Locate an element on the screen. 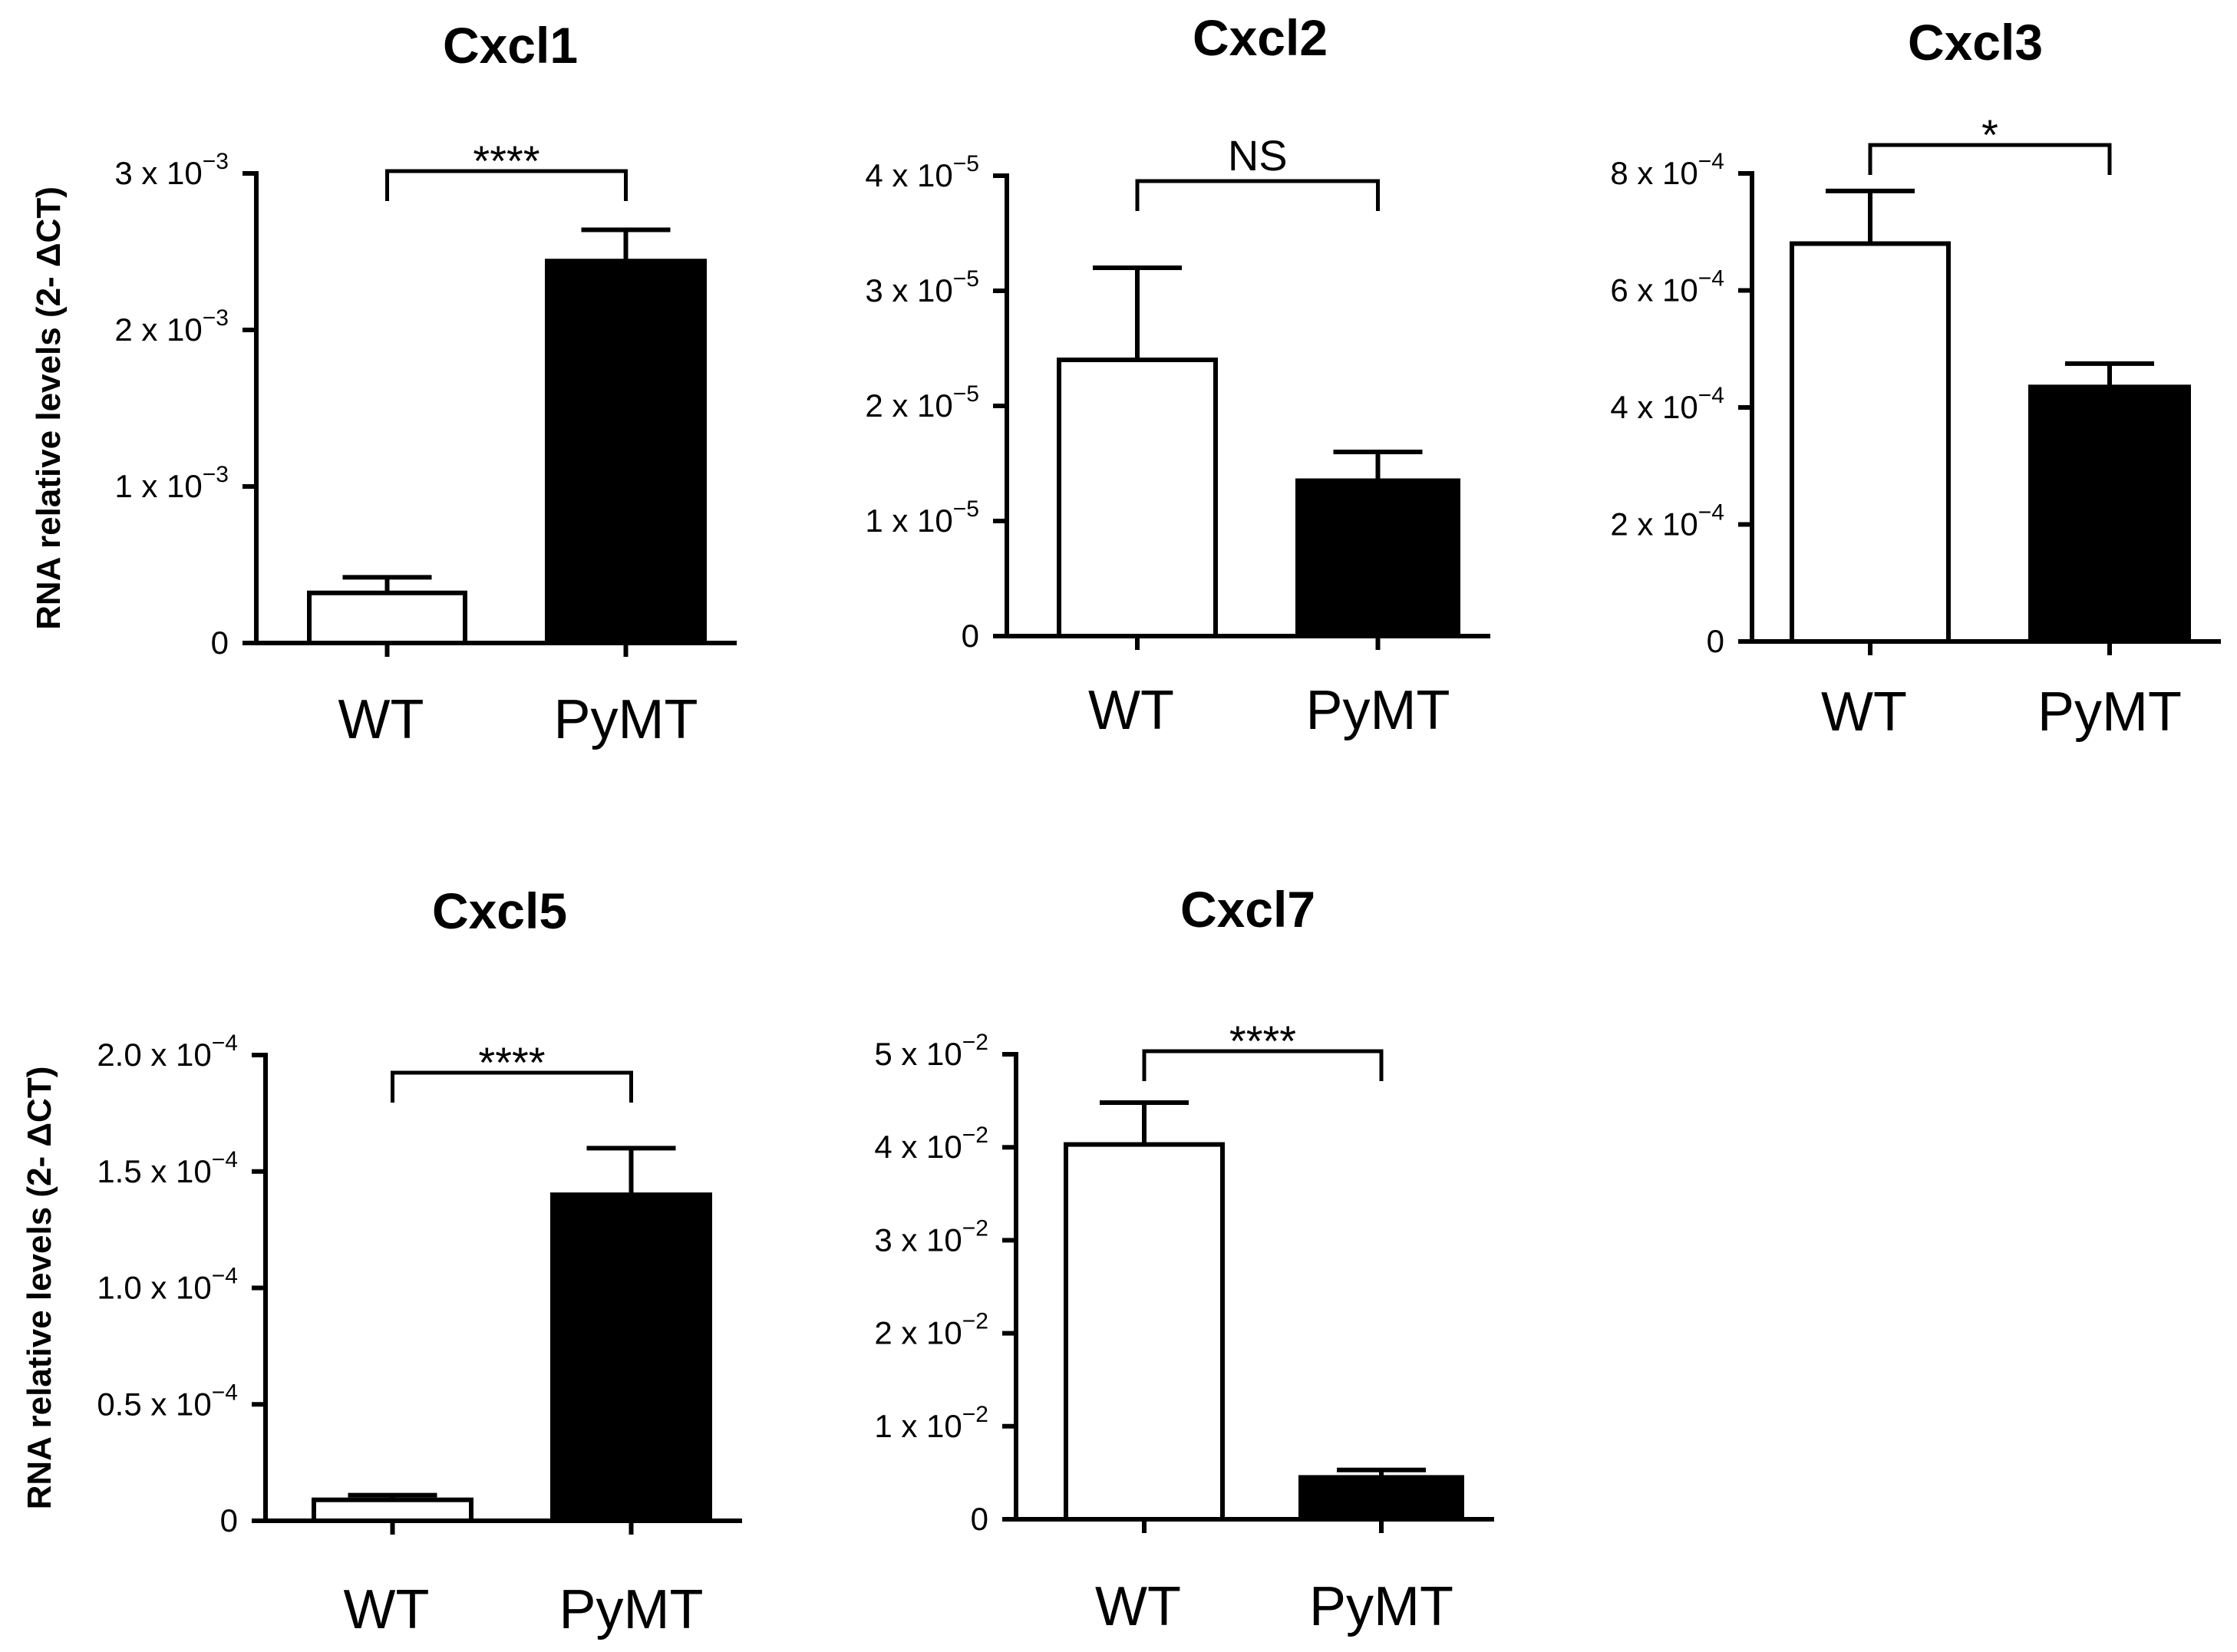 The image size is (2237, 1652). y-tick-label: 3 x 10⁻³ is located at coordinates (171, 170).